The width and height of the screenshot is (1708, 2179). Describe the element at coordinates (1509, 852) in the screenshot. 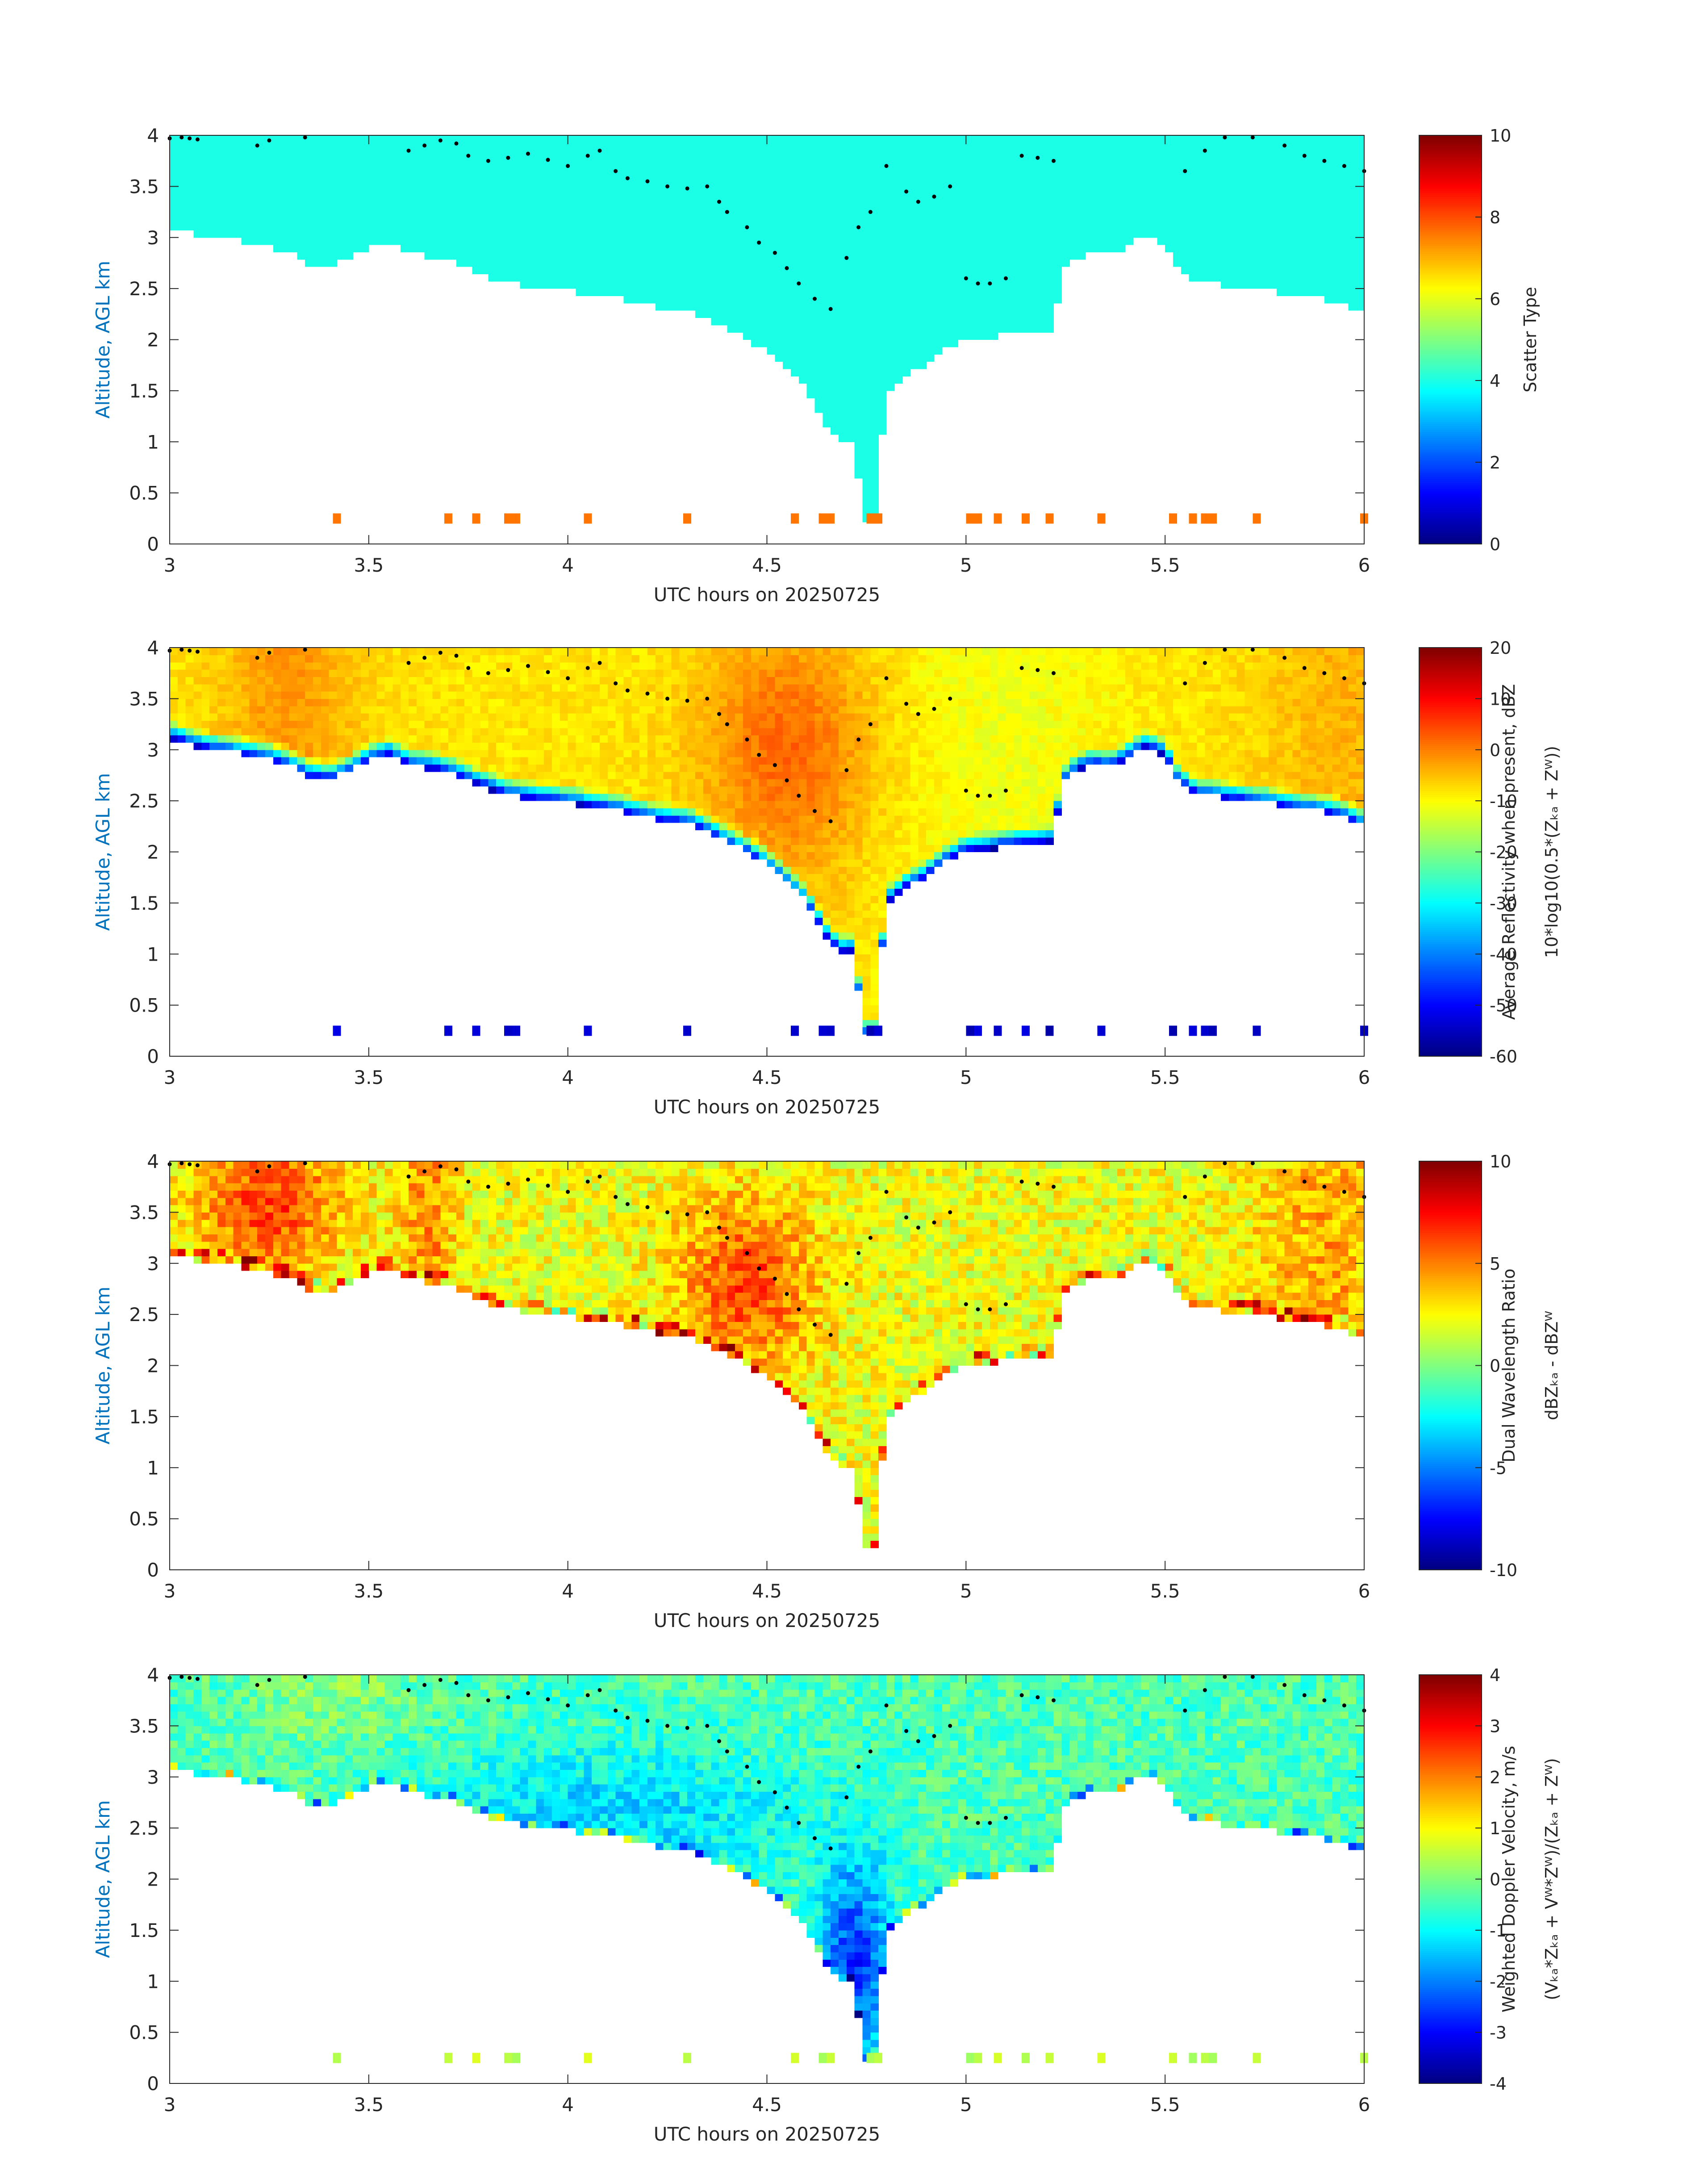

I see `colorbar-label: Average Reflectivity when present, dBZ` at that location.